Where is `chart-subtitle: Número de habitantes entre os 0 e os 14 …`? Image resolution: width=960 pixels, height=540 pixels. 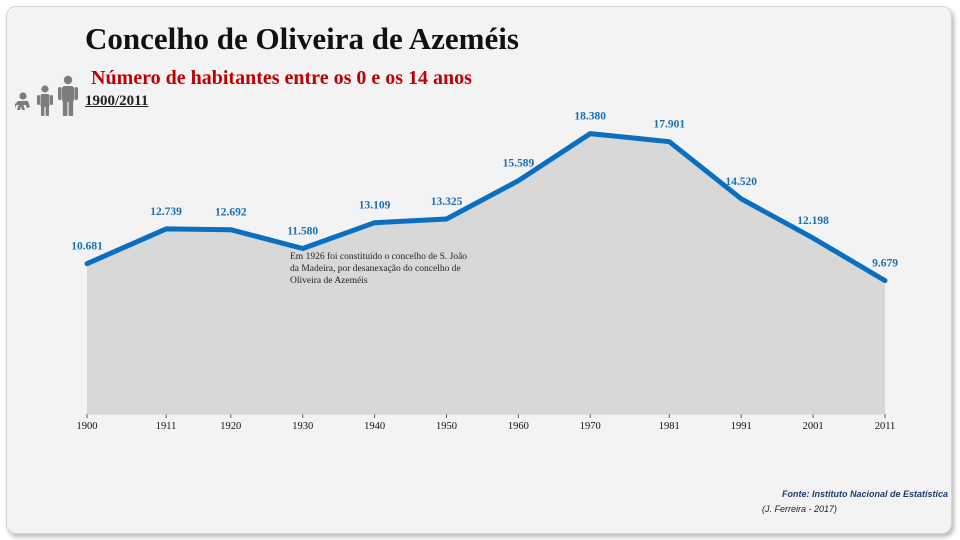
chart-subtitle: Número de habitantes entre os 0 e os 14 … is located at coordinates (281, 78).